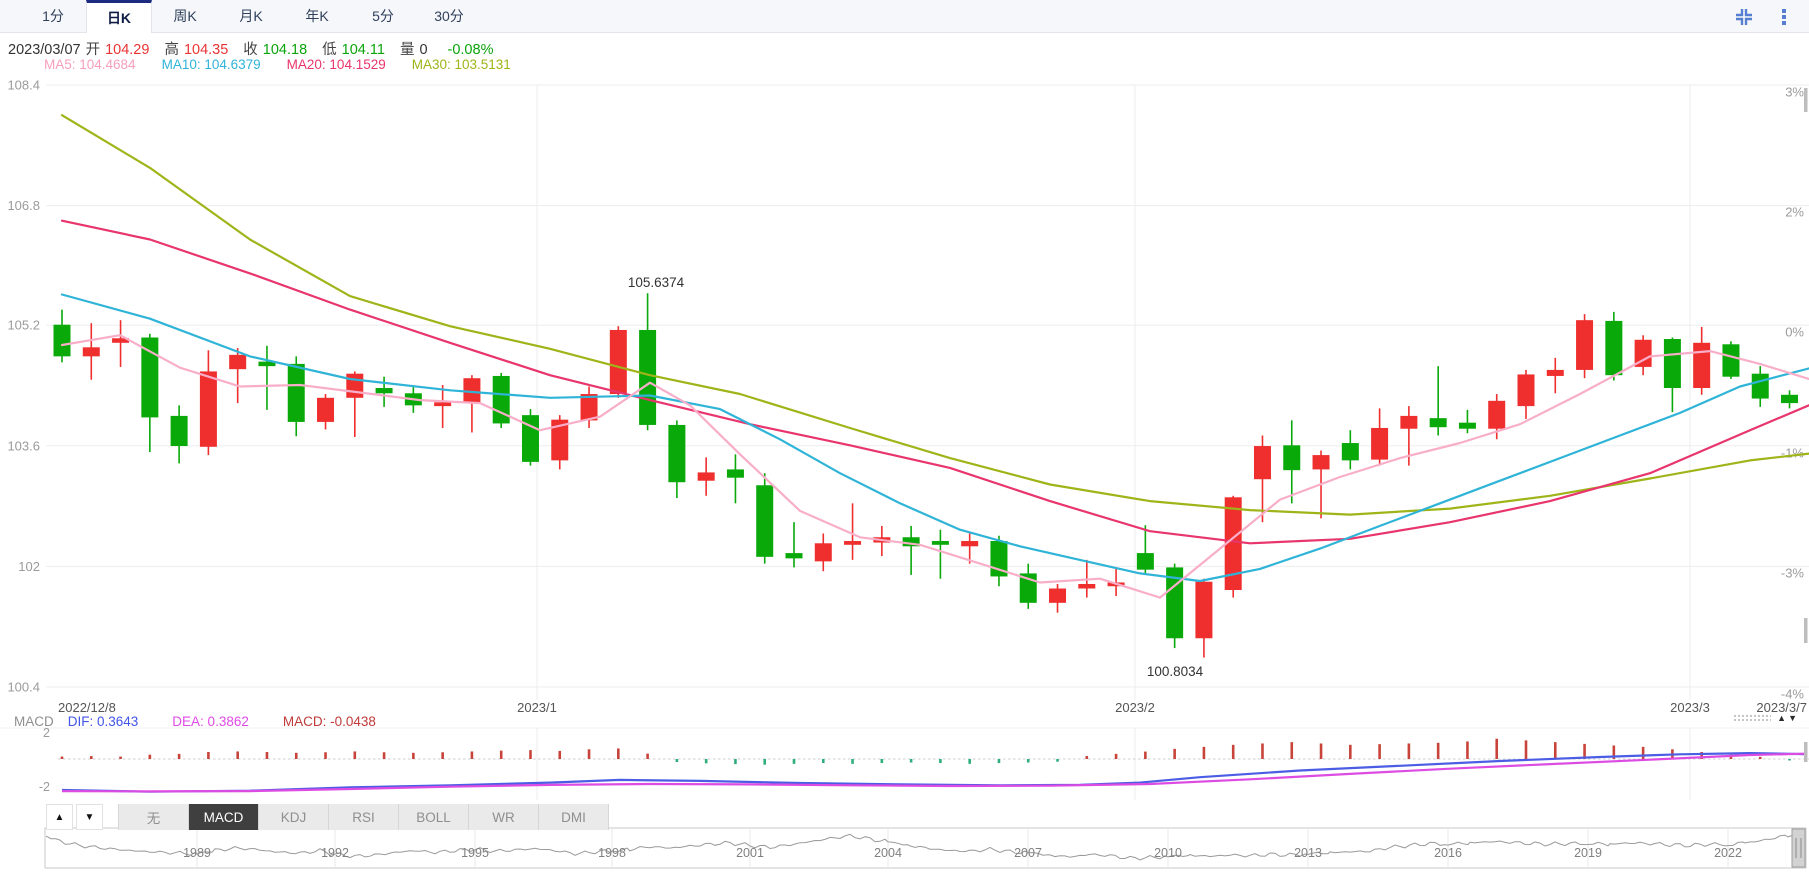 The height and width of the screenshot is (886, 1809). Describe the element at coordinates (206, 50) in the screenshot. I see `quote-field-value: 104.35` at that location.